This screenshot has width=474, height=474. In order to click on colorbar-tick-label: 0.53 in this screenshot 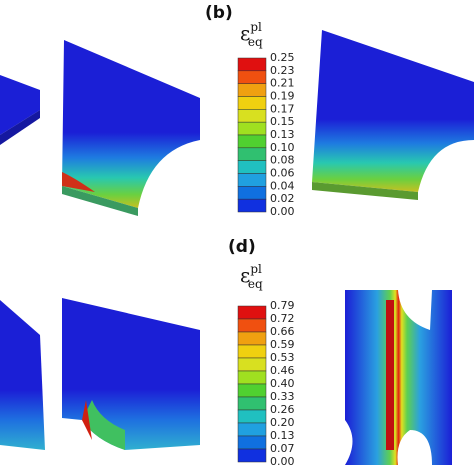, I will do `click(282, 357)`.